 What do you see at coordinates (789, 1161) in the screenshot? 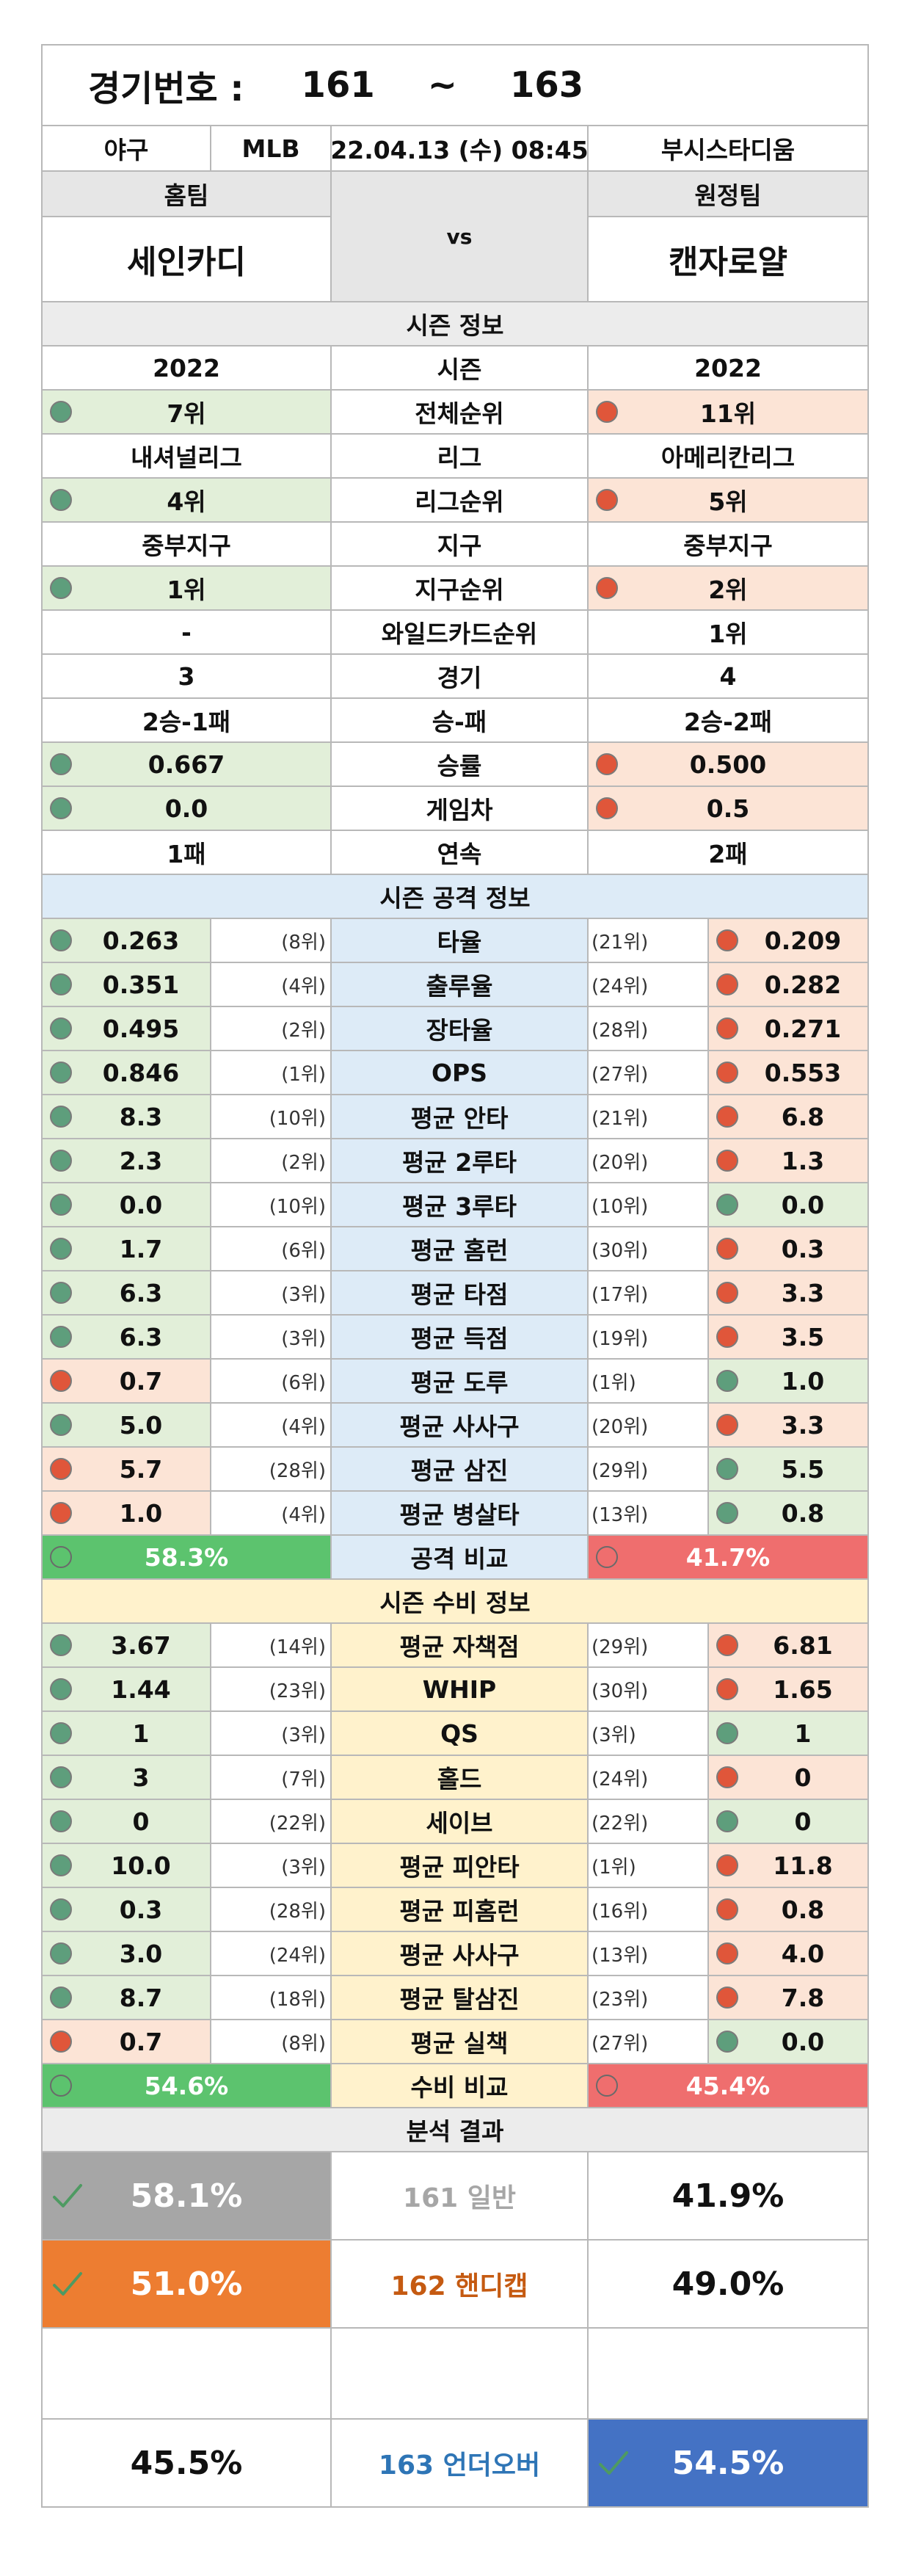
I see `offense-away-value: 1.3` at bounding box center [789, 1161].